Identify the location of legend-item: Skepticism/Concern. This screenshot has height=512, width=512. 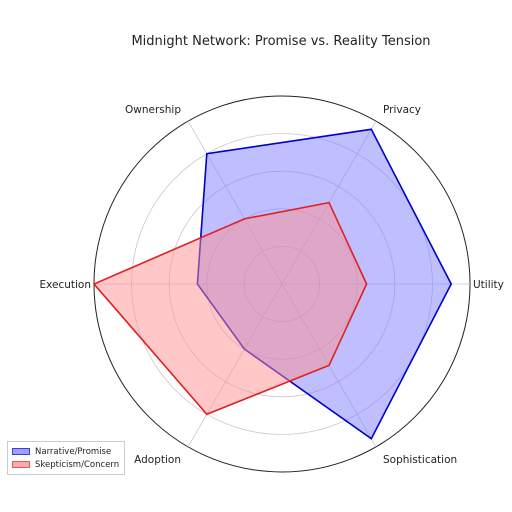
(65, 464).